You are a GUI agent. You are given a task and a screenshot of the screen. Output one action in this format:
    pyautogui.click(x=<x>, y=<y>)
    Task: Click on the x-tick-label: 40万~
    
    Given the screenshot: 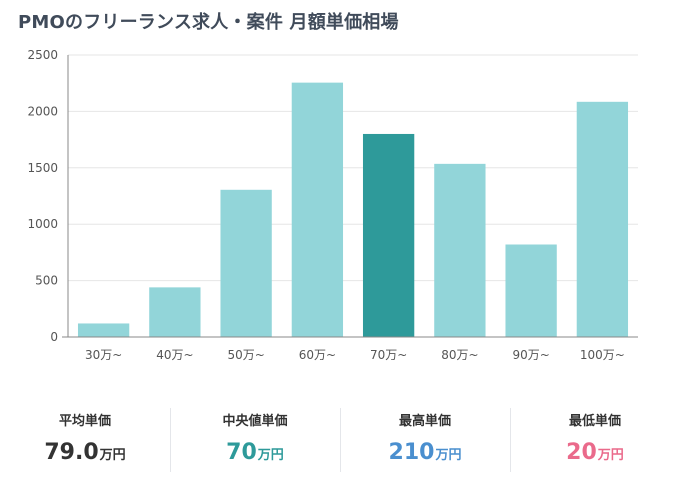 What is the action you would take?
    pyautogui.click(x=174, y=355)
    